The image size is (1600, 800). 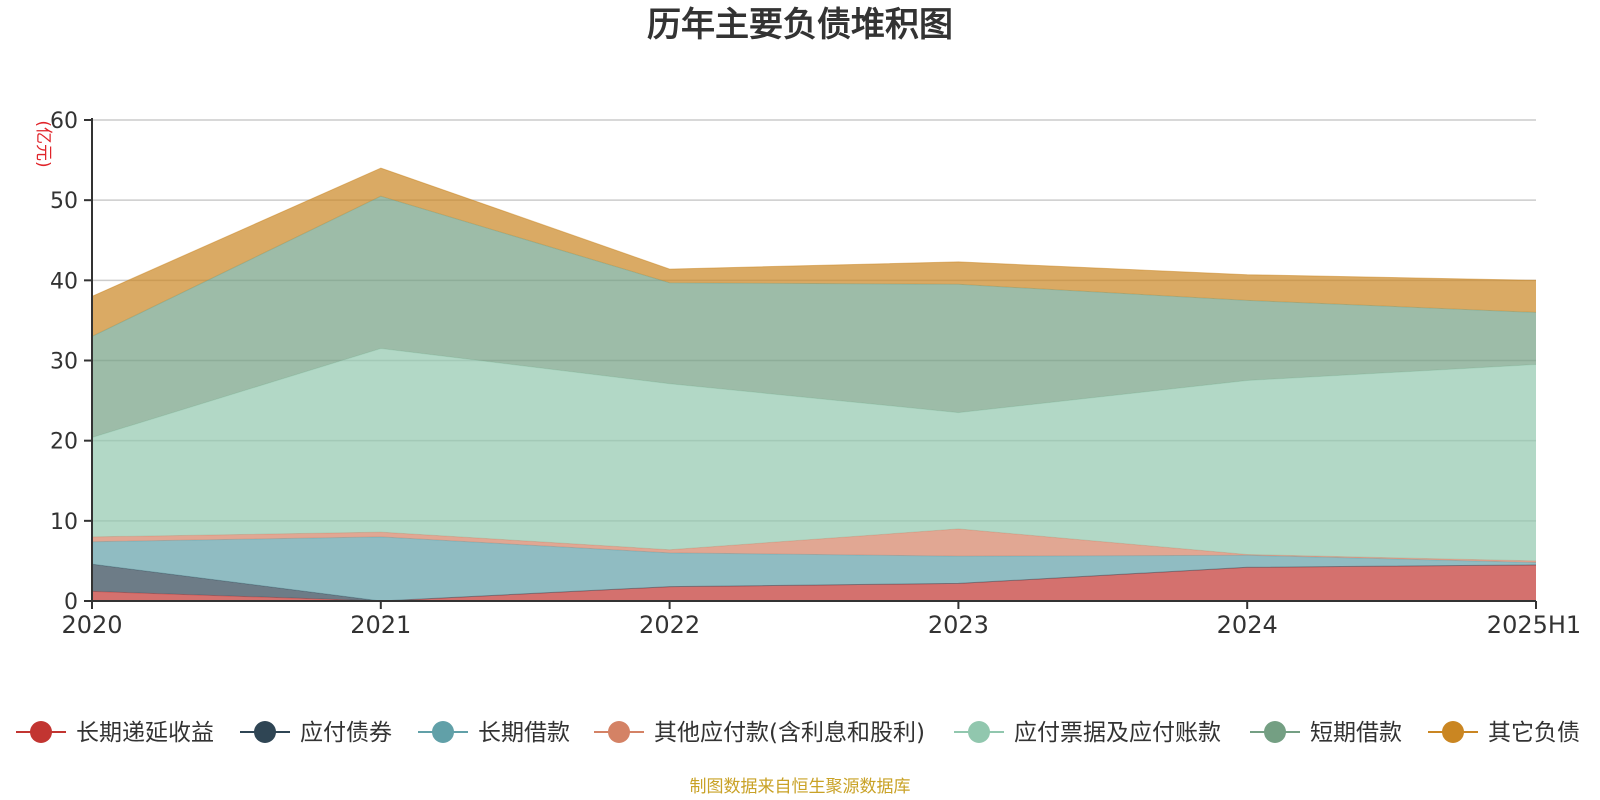 I want to click on legend-item-2: 应付债券, so click(x=316, y=733).